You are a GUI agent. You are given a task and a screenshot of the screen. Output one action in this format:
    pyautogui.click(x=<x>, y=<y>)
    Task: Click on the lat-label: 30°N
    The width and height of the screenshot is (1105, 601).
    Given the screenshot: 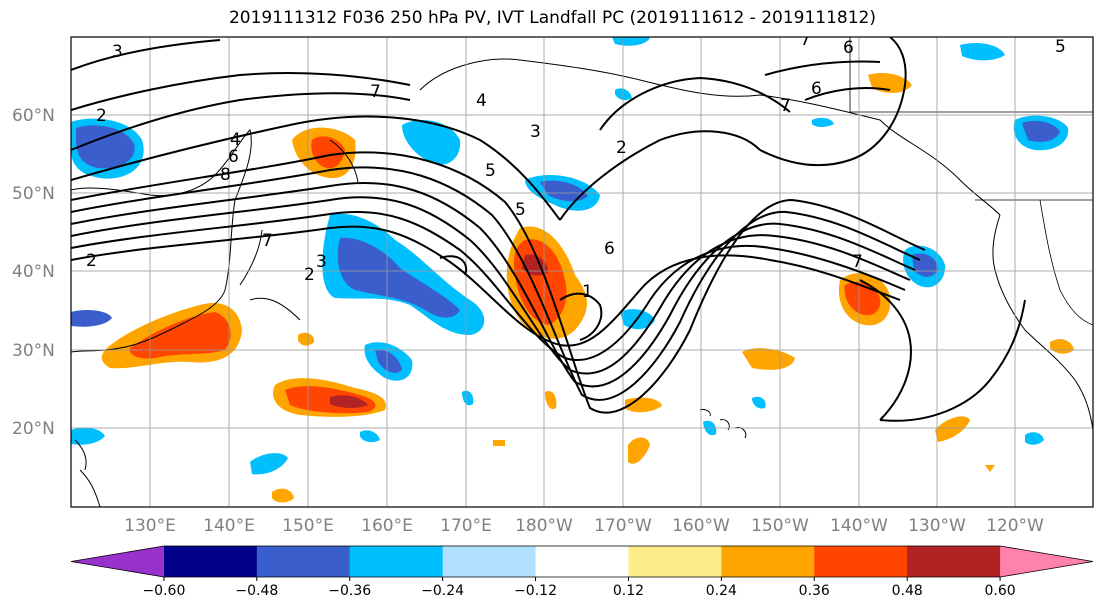 What is the action you would take?
    pyautogui.click(x=33, y=351)
    